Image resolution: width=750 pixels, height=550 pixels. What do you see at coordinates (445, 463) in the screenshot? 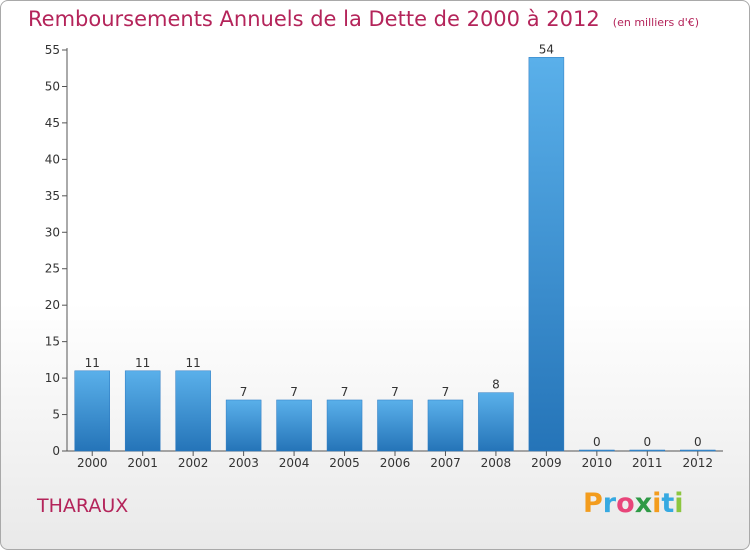
I see `x-tick-label: 2007` at bounding box center [445, 463].